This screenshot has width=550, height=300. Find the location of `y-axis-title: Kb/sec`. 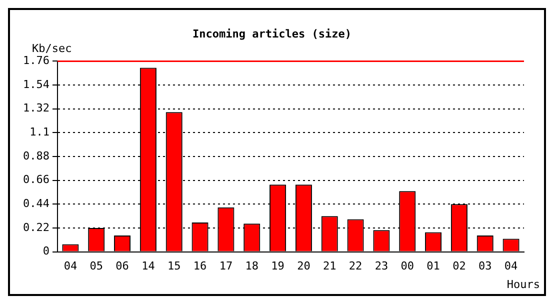

y-axis-title: Kb/sec is located at coordinates (52, 48).